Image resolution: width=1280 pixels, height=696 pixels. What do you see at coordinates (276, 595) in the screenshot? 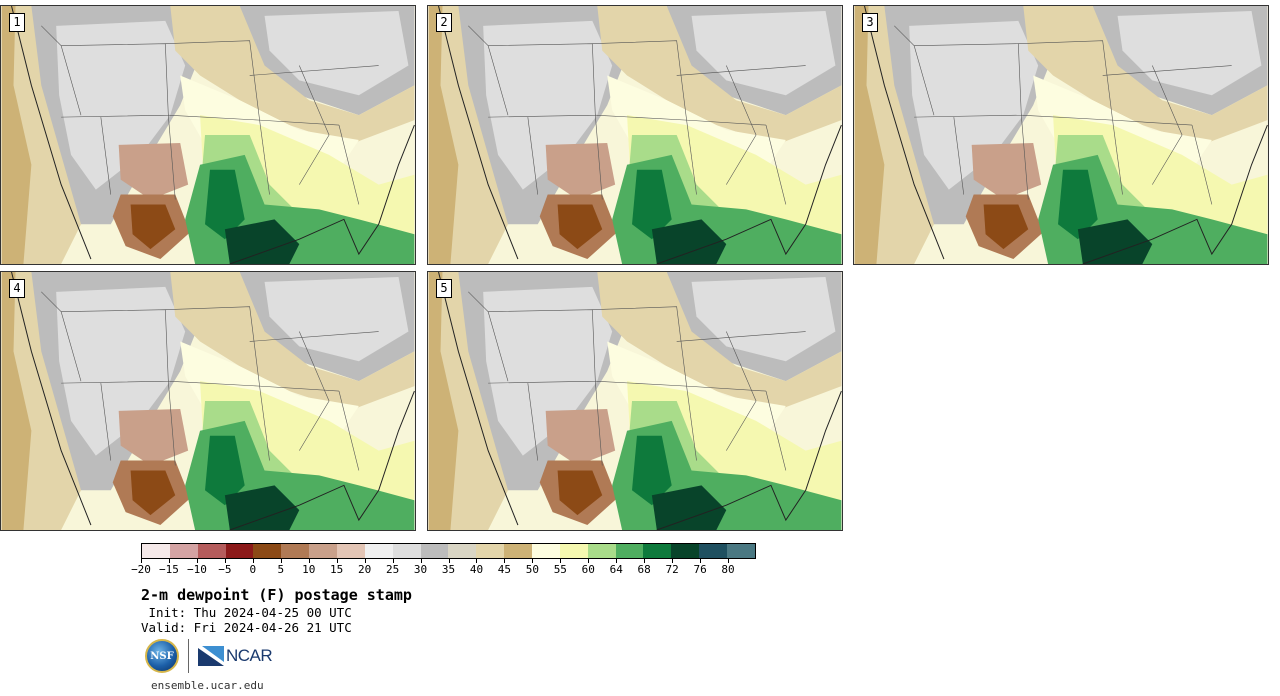
I see `chart-title: 2-m dewpoint (F) postage stamp` at bounding box center [276, 595].